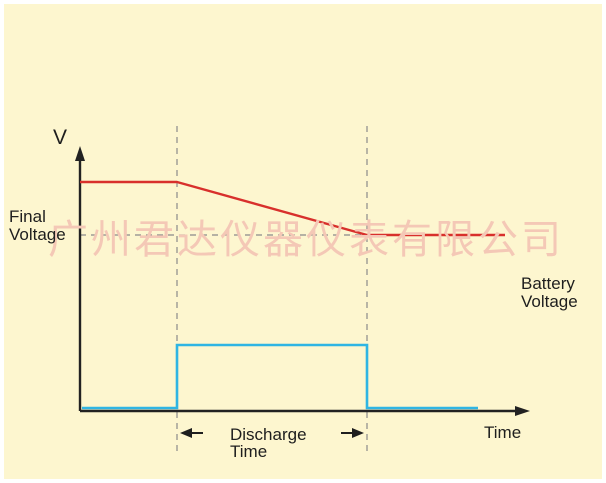 The height and width of the screenshot is (483, 606). Describe the element at coordinates (280, 376) in the screenshot. I see `discharge-signal-line` at that location.